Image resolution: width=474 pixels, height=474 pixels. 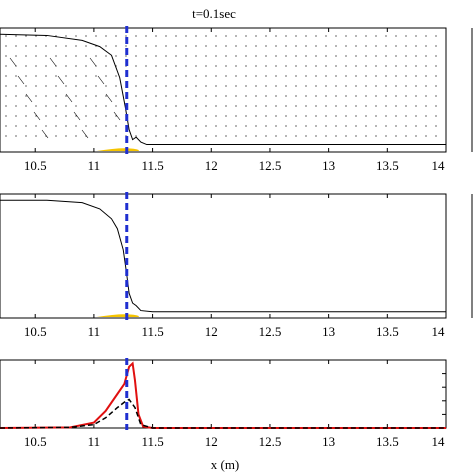 I want to click on series-line, so click(x=223, y=413).